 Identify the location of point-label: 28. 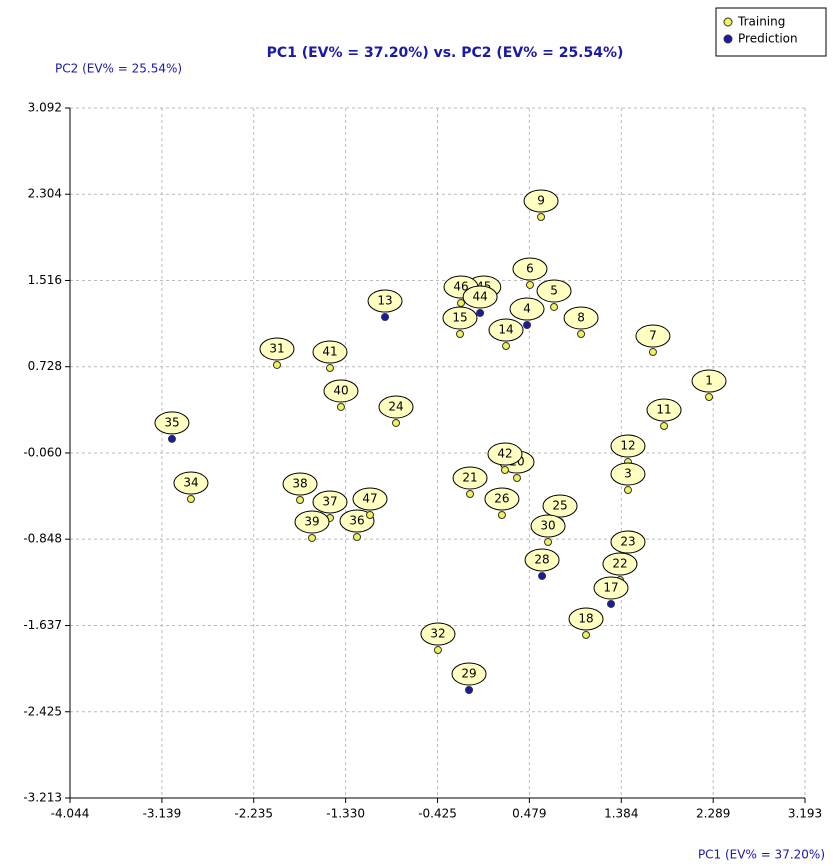
(541, 559).